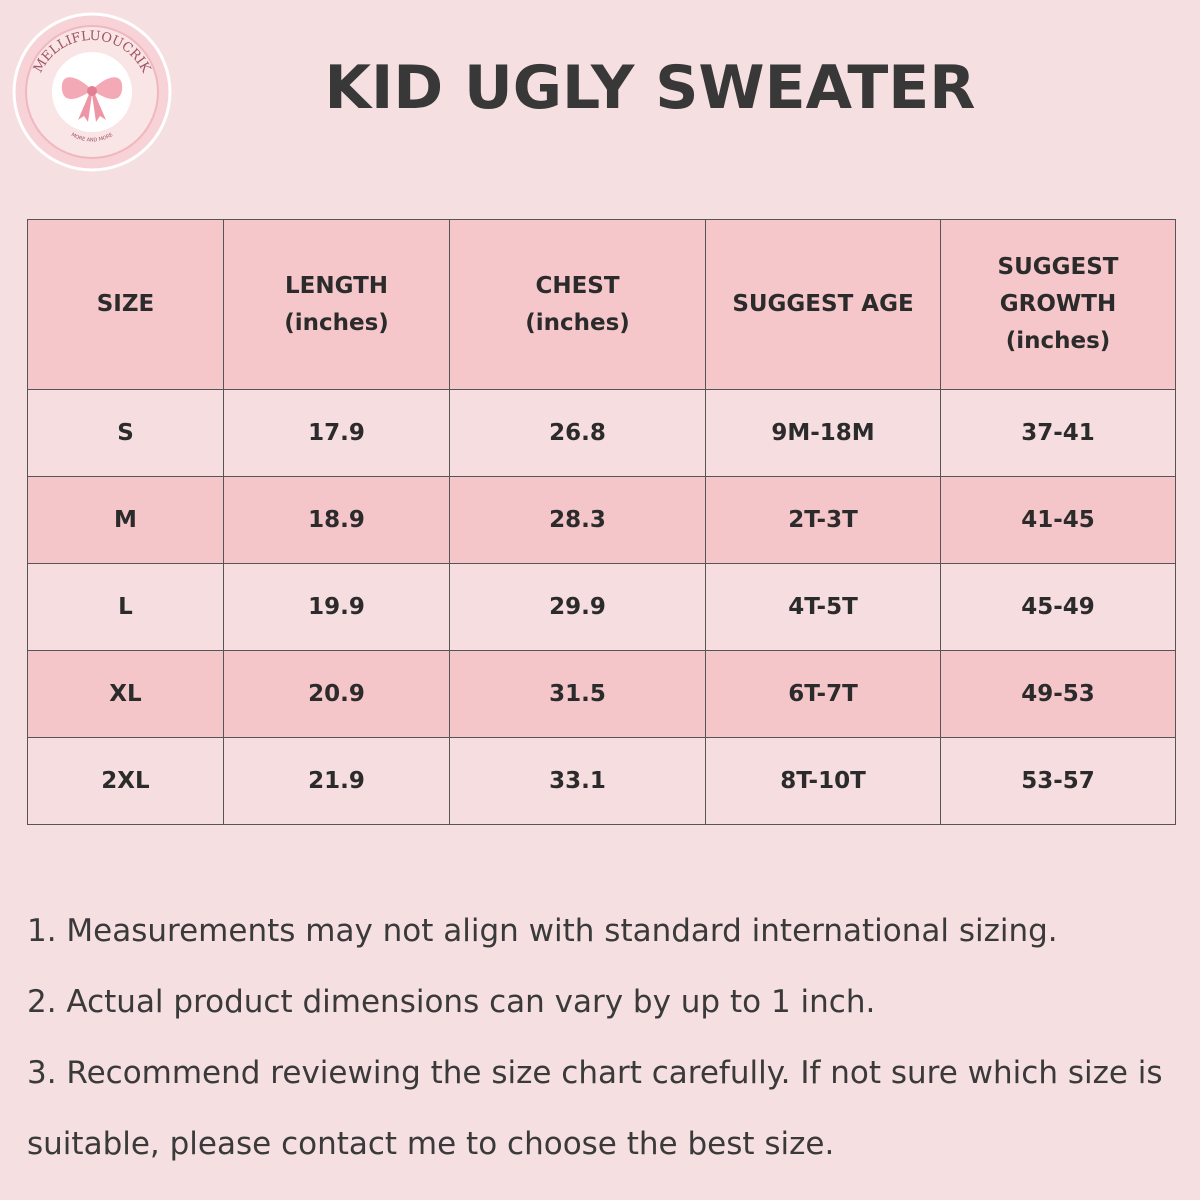 The width and height of the screenshot is (1200, 1200). I want to click on column-header: SIZE, so click(125, 304).